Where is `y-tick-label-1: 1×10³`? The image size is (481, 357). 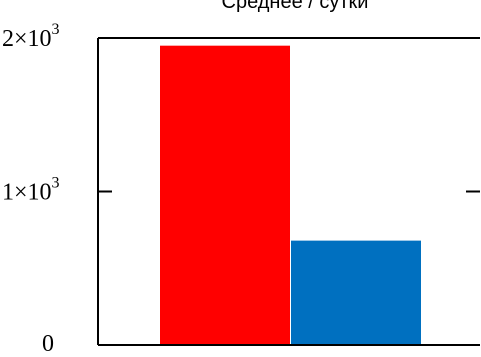
y-tick-label-1: 1×10³ is located at coordinates (31, 190).